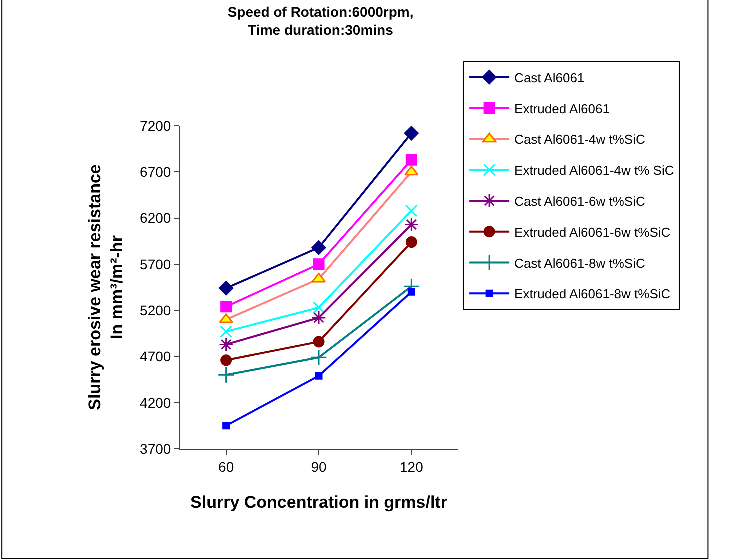 The width and height of the screenshot is (746, 560). What do you see at coordinates (156, 402) in the screenshot?
I see `y-tick-label: 4200` at bounding box center [156, 402].